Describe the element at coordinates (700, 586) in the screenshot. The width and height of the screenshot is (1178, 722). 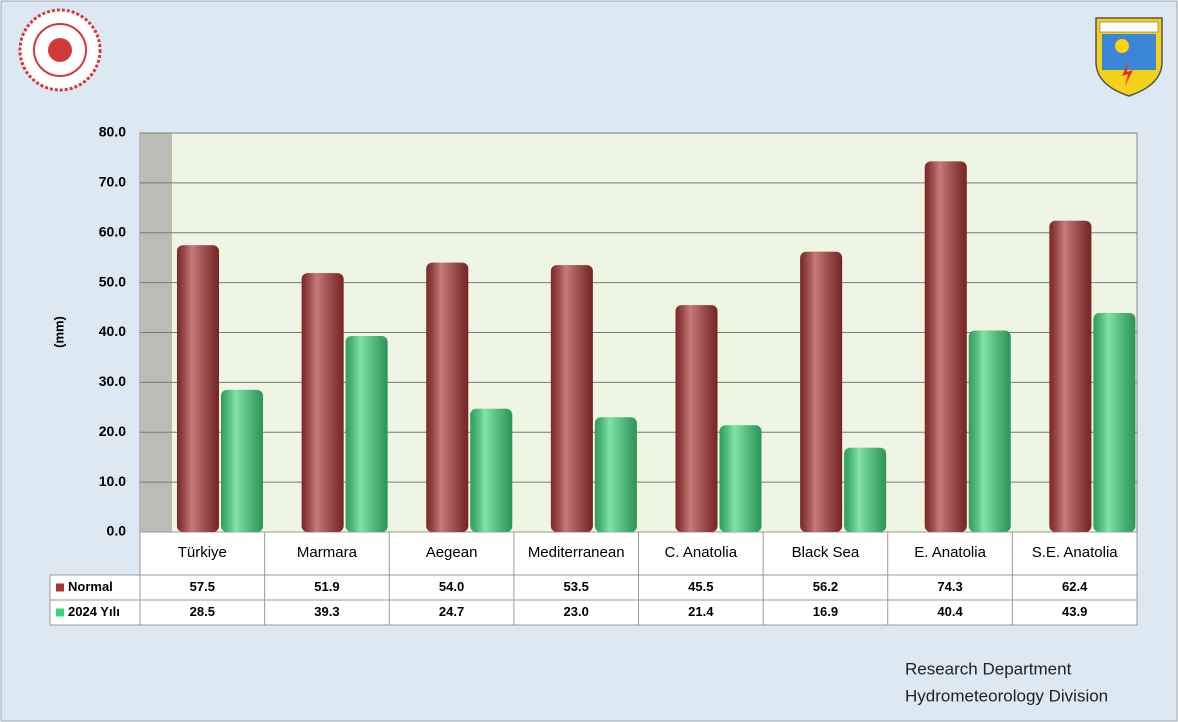
I see `data-label: 45.5` at that location.